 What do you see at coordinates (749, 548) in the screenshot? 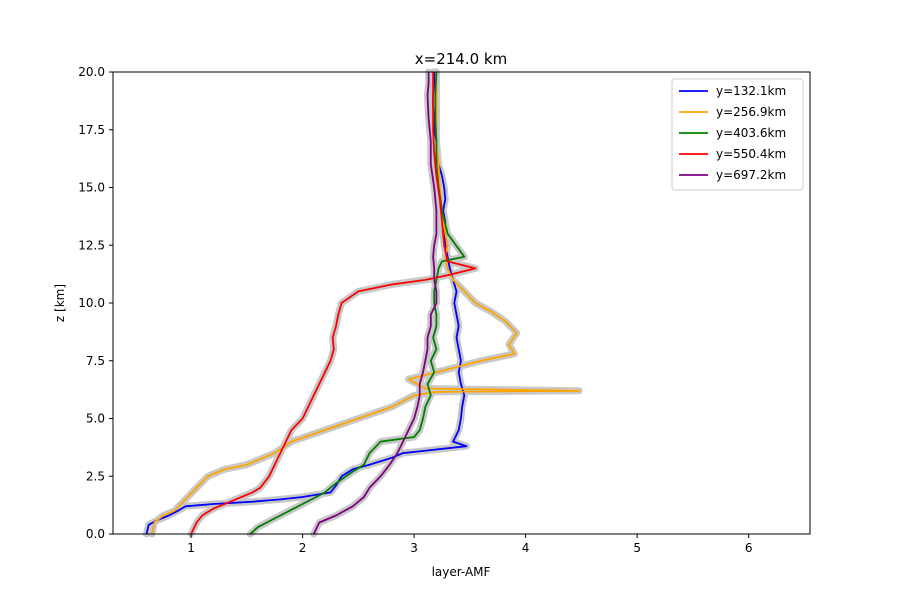
I see `x-tick-label: 6` at bounding box center [749, 548].